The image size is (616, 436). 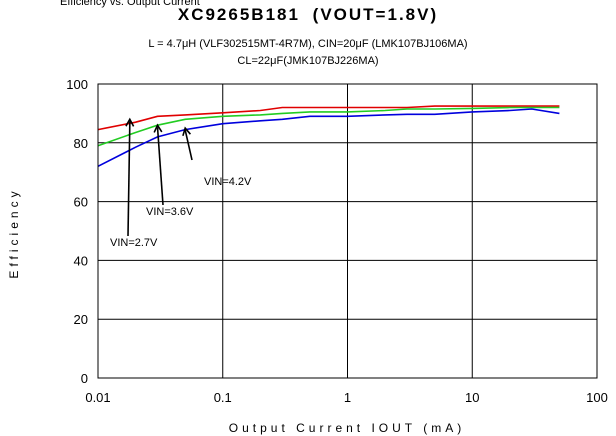 I want to click on y-tick-label: 100, so click(x=77, y=84).